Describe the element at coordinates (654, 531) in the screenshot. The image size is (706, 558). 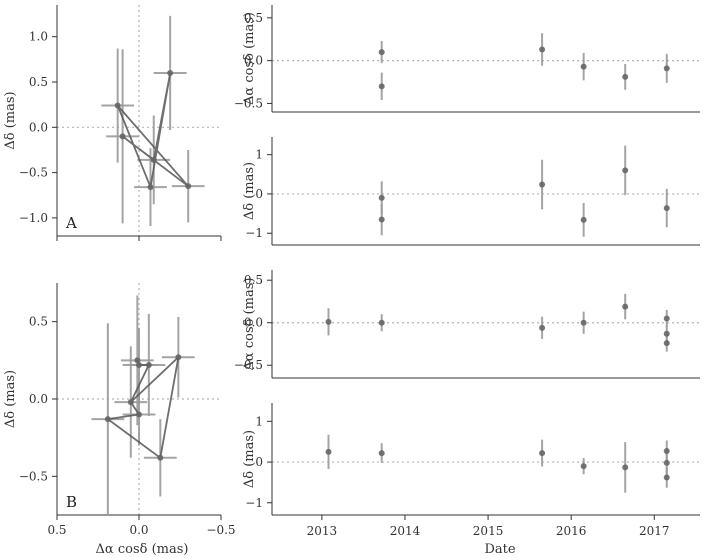
I see `x-tick-label: 2017` at that location.